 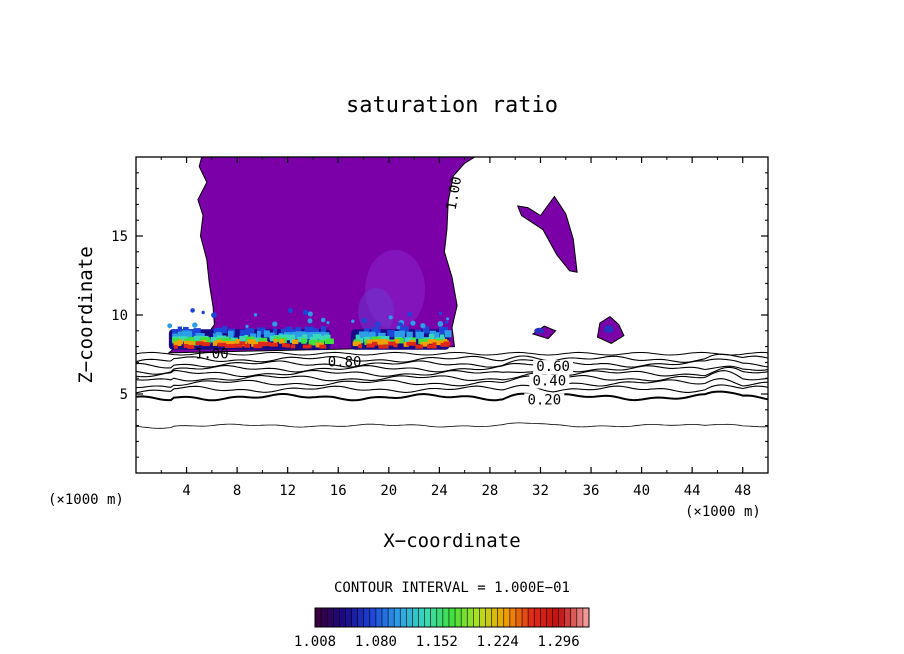 What do you see at coordinates (455, 193) in the screenshot?
I see `contour-label: 1.00` at bounding box center [455, 193].